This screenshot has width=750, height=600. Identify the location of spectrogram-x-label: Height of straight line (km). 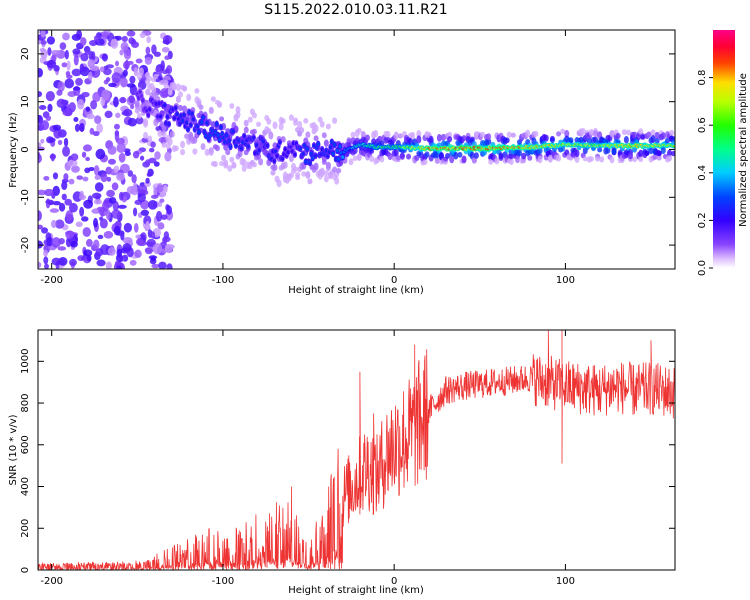
(356, 290).